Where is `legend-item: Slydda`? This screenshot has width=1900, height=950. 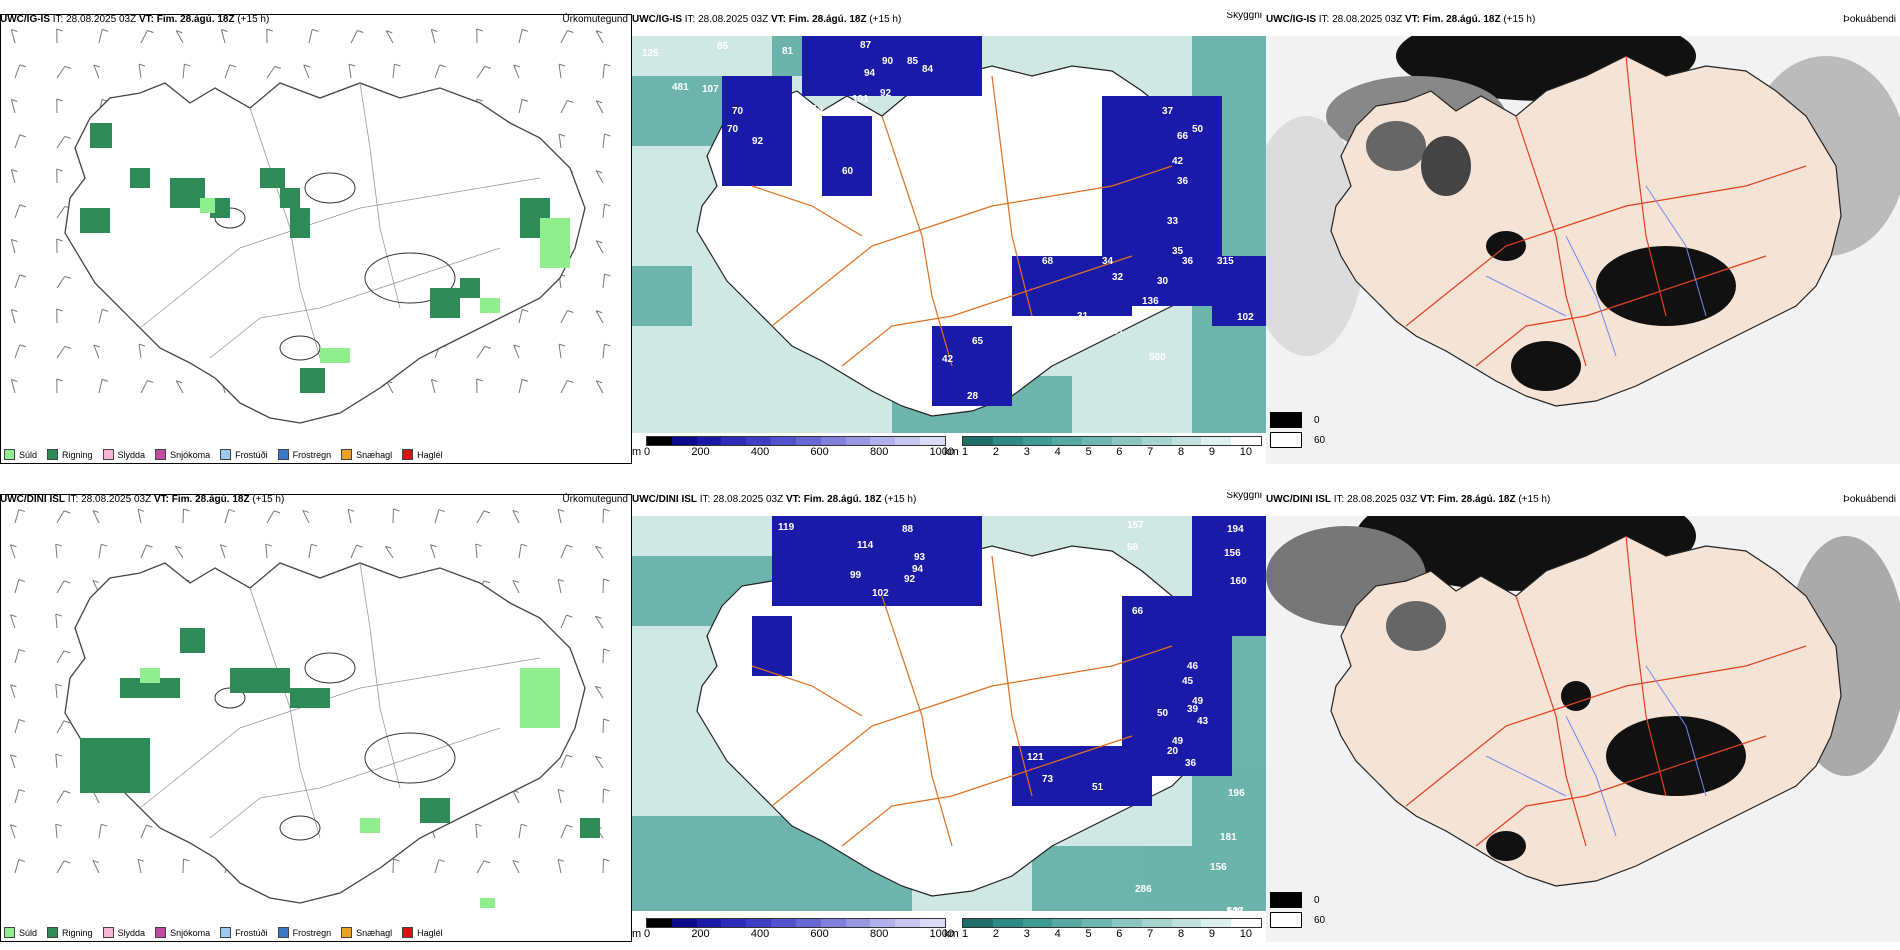 legend-item: Slydda is located at coordinates (123, 932).